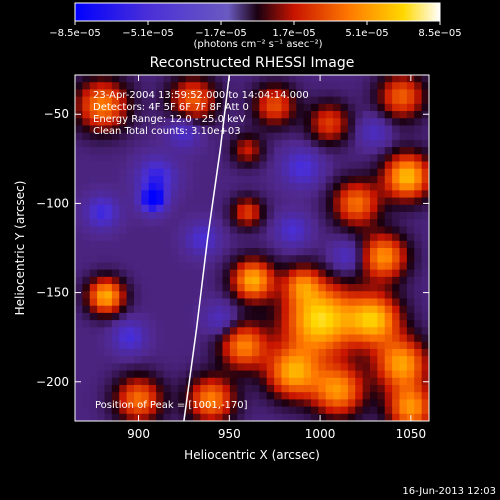  What do you see at coordinates (366, 33) in the screenshot?
I see `colorbar-tick-label: 5.1e−05` at bounding box center [366, 33].